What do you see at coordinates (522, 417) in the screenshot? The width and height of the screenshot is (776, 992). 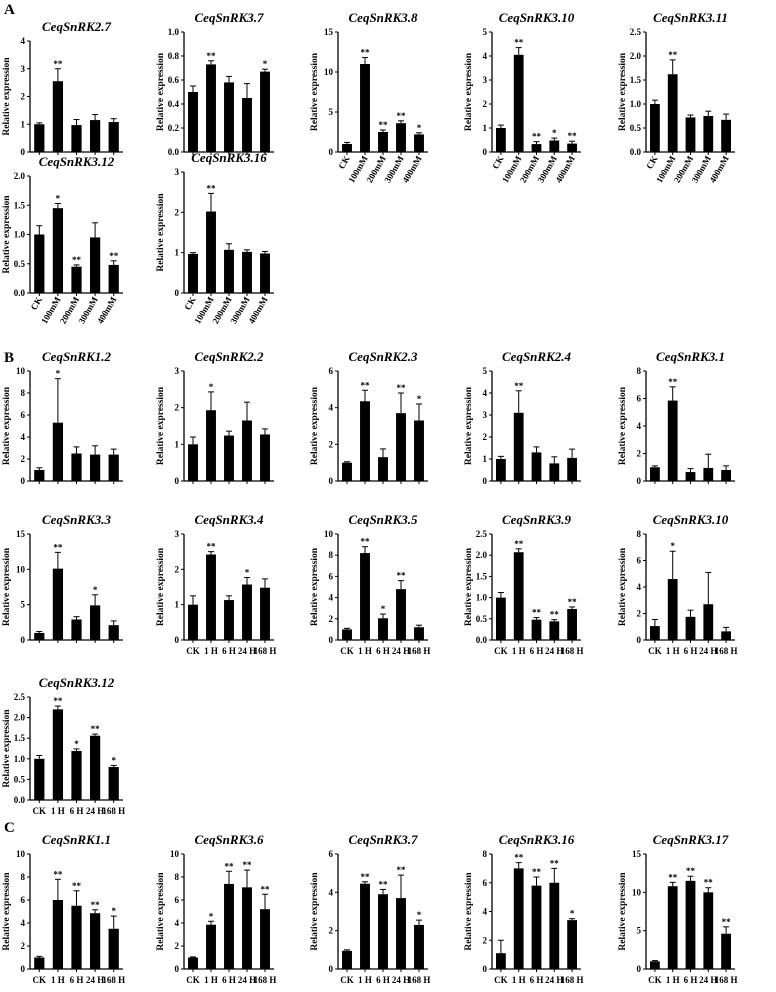 I see `chart-ceqsnrk2-4: CeqSnRK2.4 Relative expression 0 1 2 3 4 5 **` at bounding box center [522, 417].